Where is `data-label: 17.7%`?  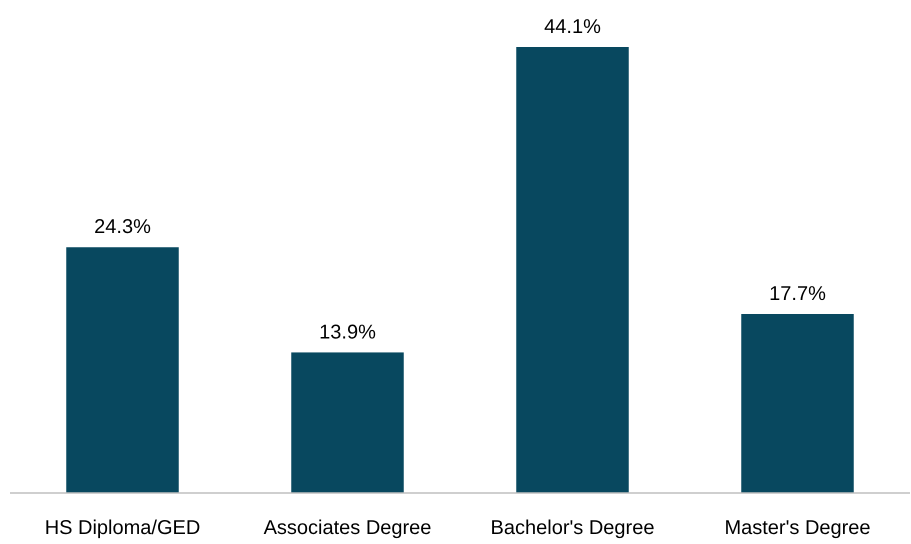 data-label: 17.7% is located at coordinates (797, 293).